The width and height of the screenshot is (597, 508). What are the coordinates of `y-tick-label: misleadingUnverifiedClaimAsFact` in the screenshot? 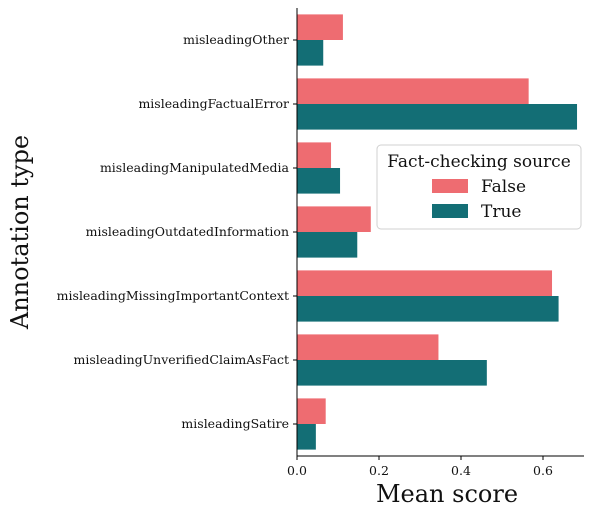 It's located at (181, 359).